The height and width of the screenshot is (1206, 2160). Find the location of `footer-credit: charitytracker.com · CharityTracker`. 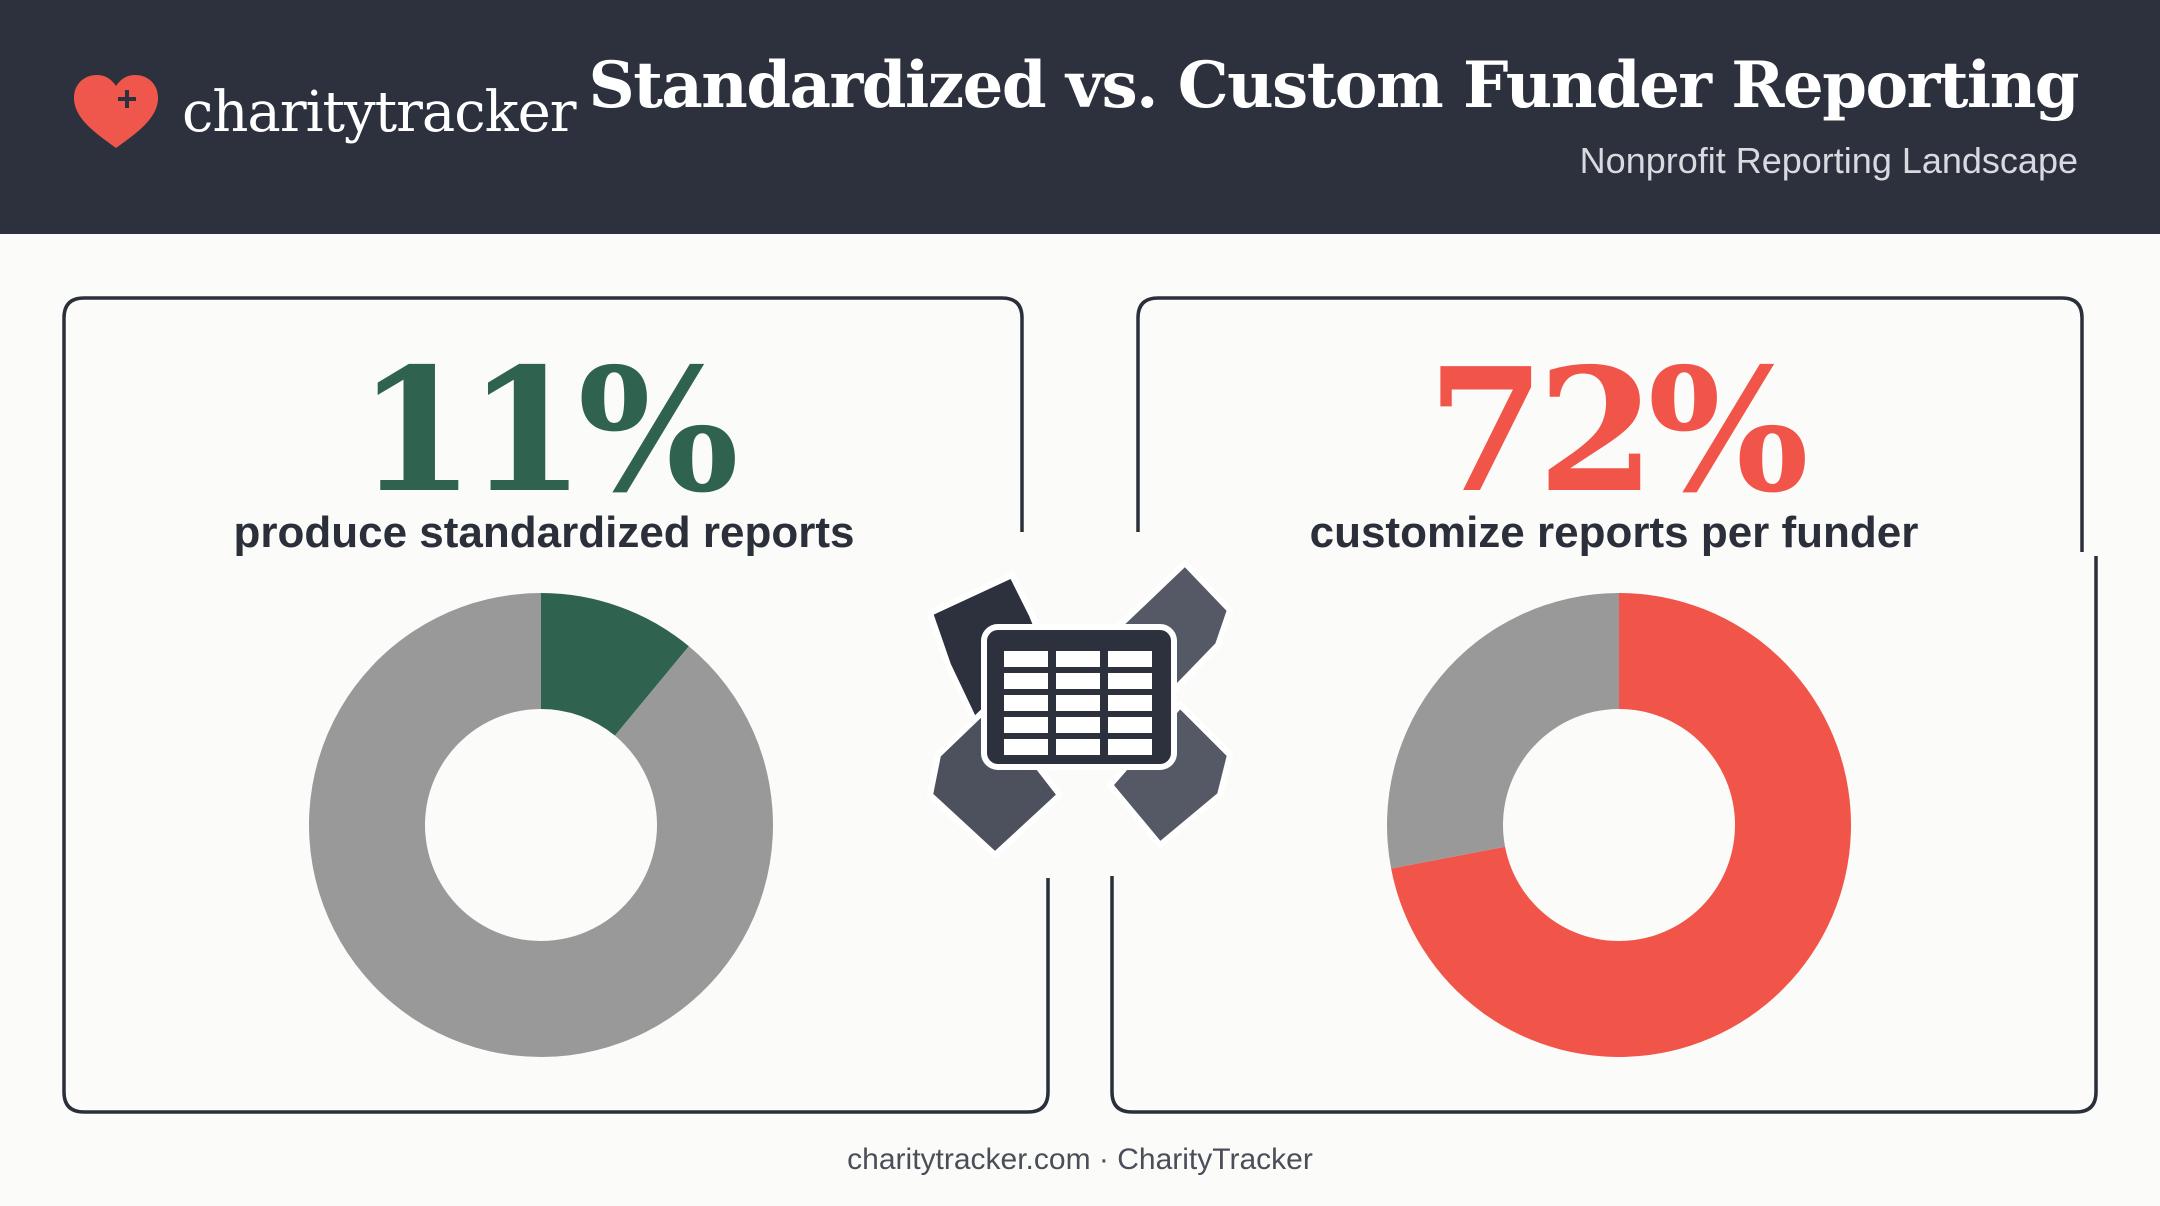

footer-credit: charitytracker.com · CharityTracker is located at coordinates (1080, 1159).